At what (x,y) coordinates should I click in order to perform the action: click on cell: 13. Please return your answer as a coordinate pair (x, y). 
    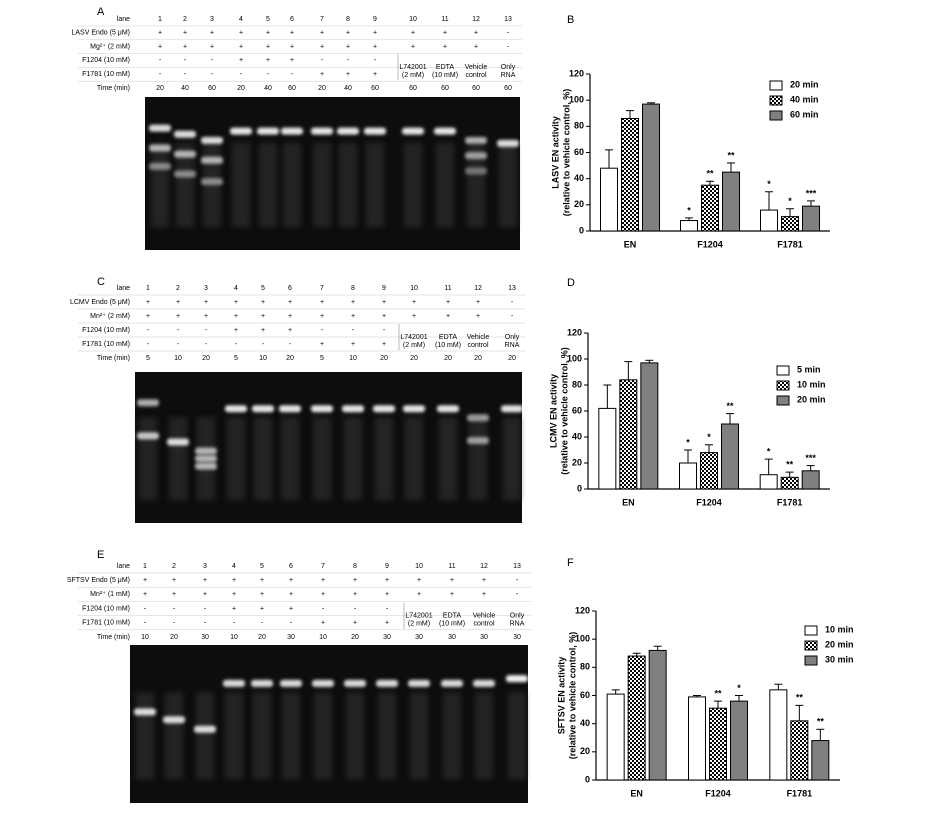
    Looking at the image, I should click on (508, 19).